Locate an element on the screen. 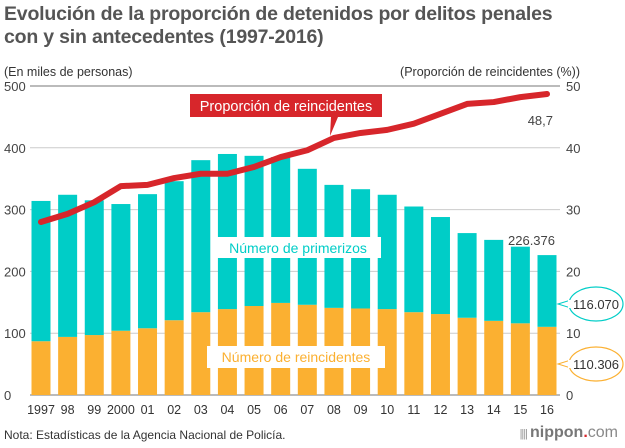  x-tick-label: 11 is located at coordinates (413, 410).